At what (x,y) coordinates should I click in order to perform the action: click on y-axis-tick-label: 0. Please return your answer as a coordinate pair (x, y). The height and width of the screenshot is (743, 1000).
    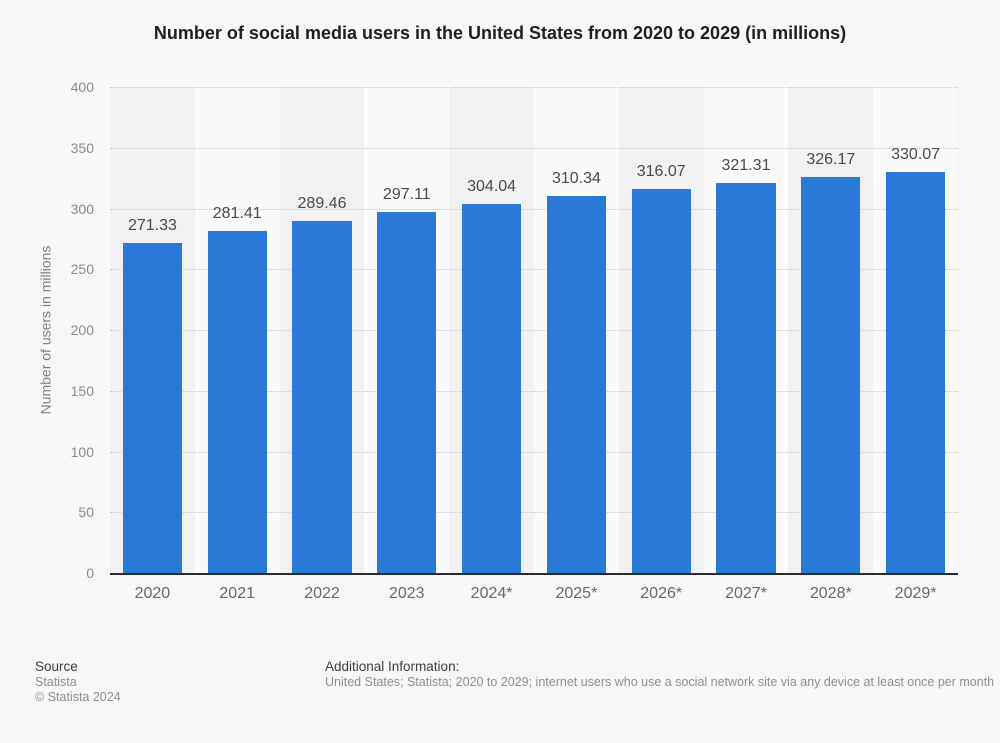
    Looking at the image, I should click on (90, 573).